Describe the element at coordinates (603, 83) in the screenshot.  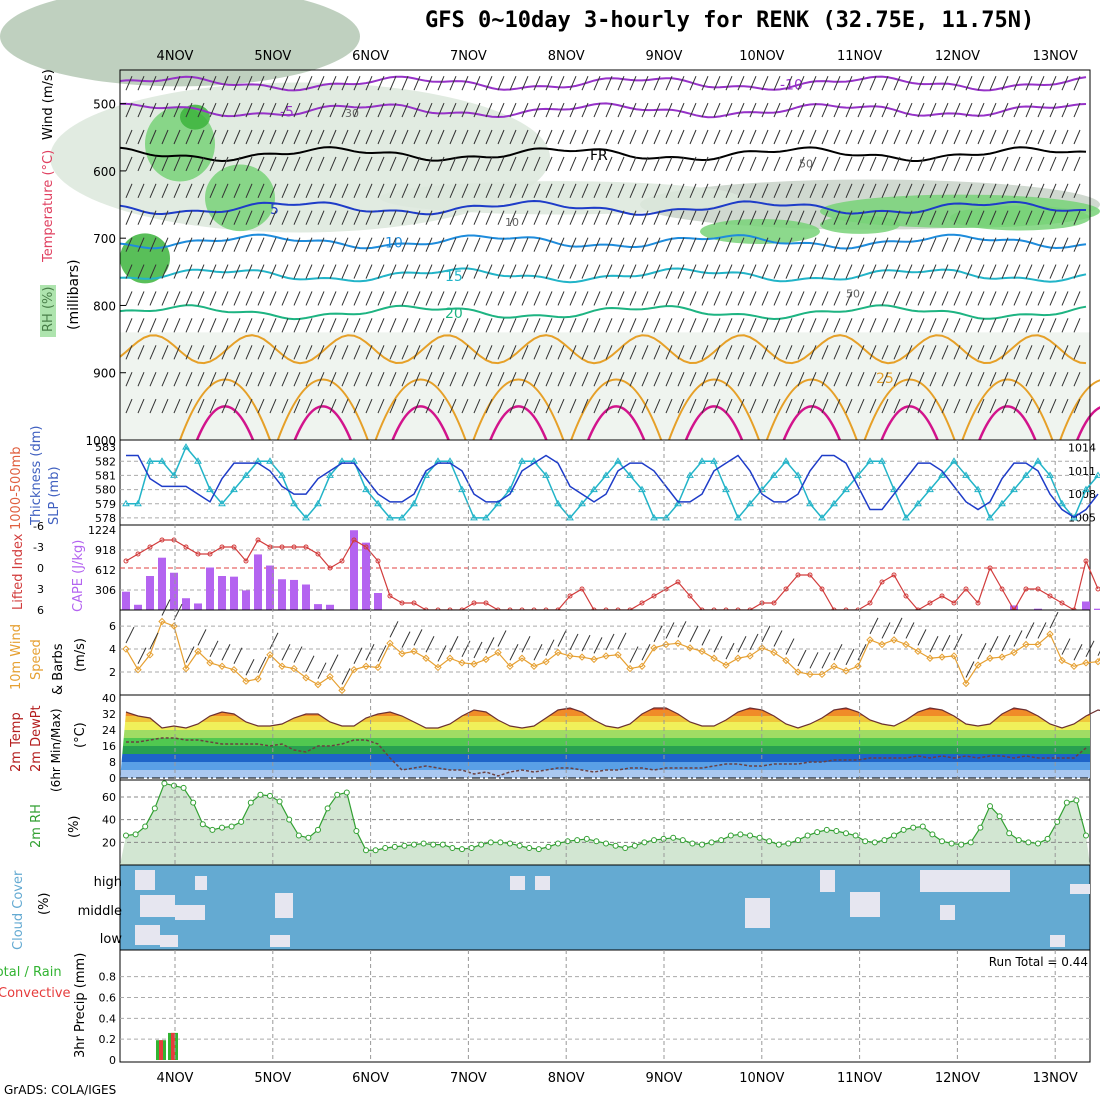
I see `isotherm-line` at that location.